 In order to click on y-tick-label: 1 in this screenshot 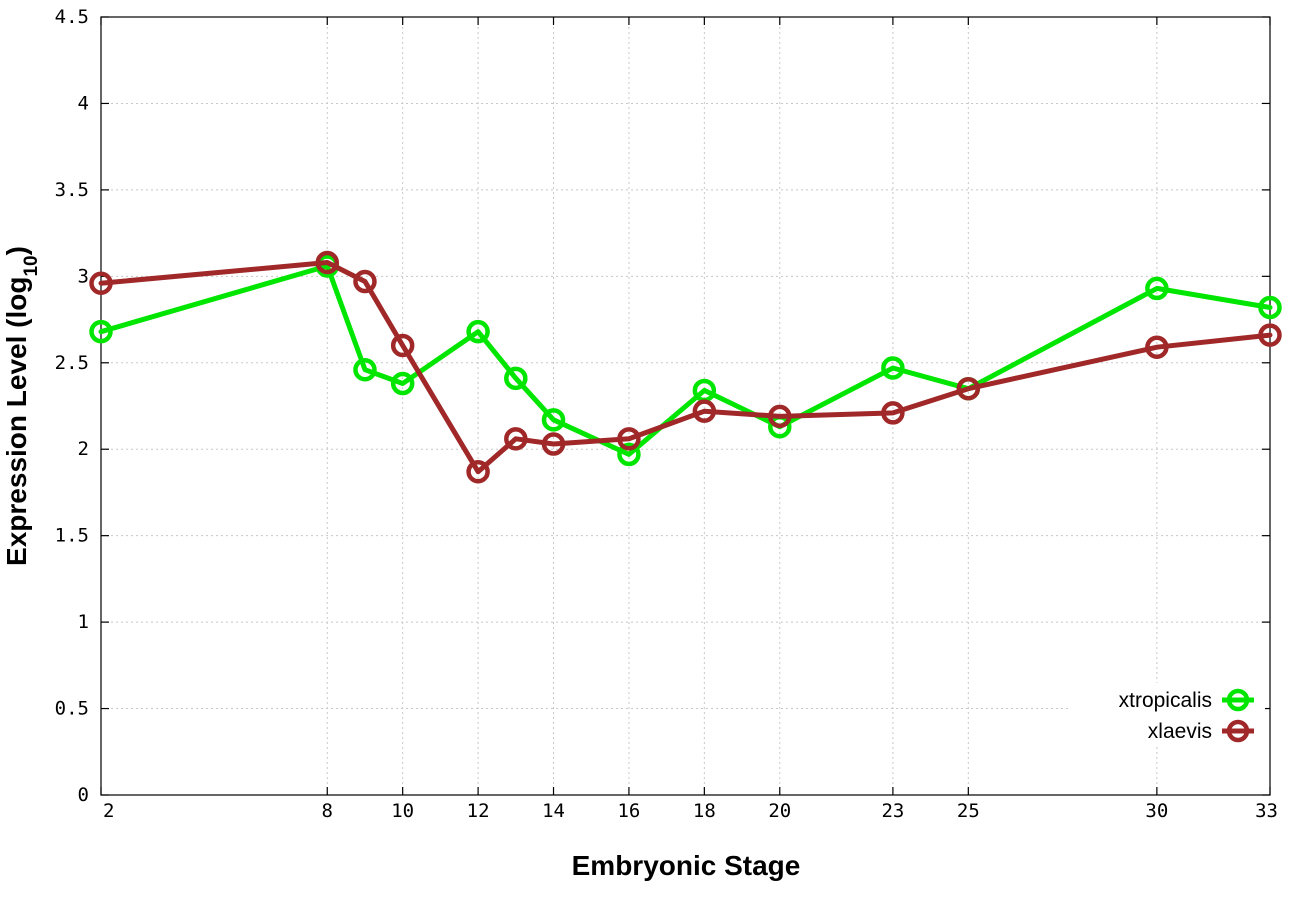, I will do `click(83, 622)`.